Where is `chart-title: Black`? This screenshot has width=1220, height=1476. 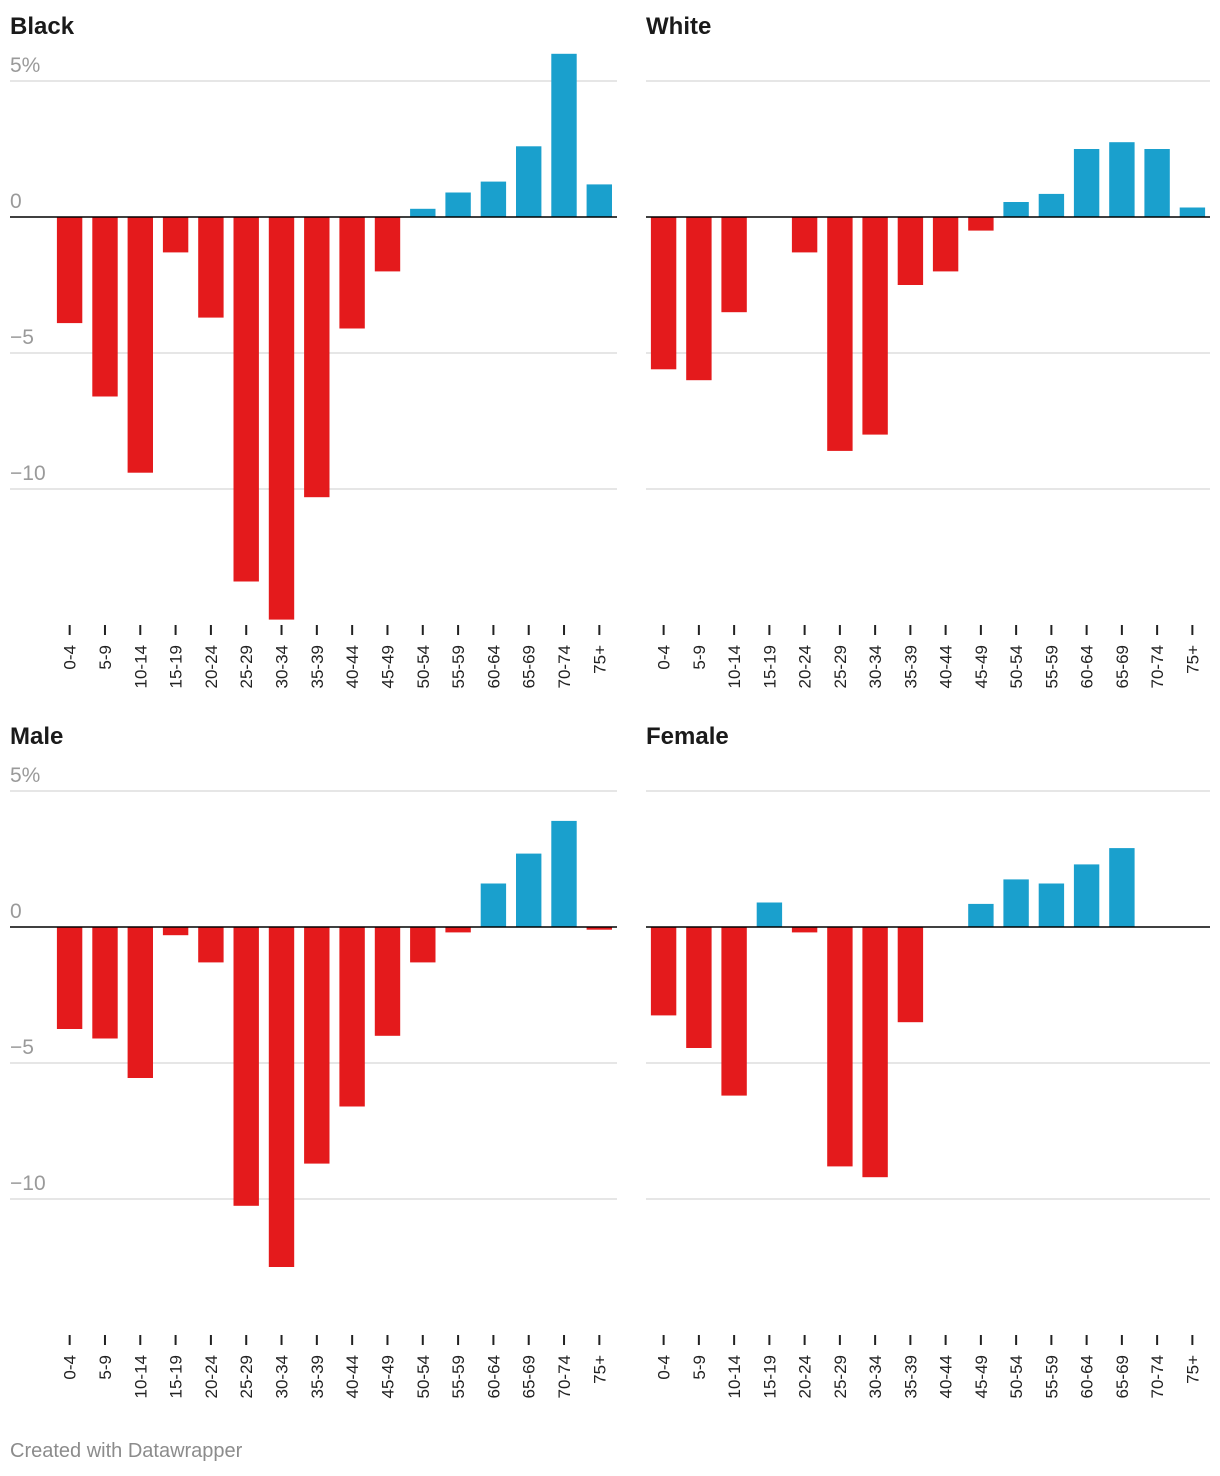
chart-title: Black is located at coordinates (42, 26).